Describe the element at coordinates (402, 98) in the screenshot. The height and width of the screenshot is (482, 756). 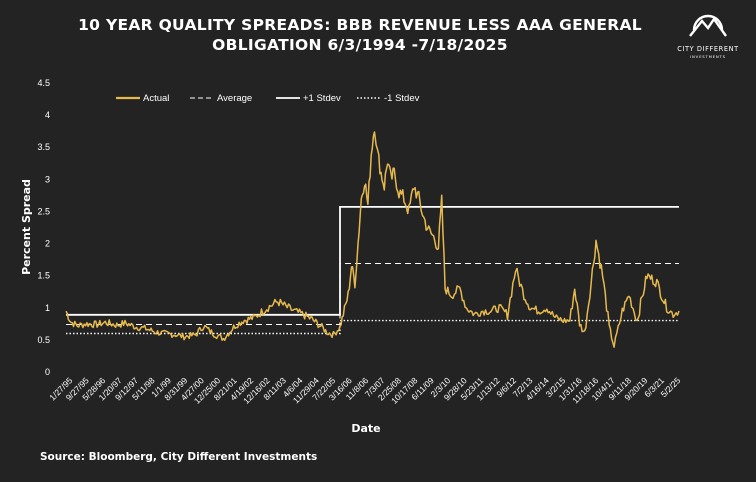
I see `legend-label: -1 Stdev` at that location.